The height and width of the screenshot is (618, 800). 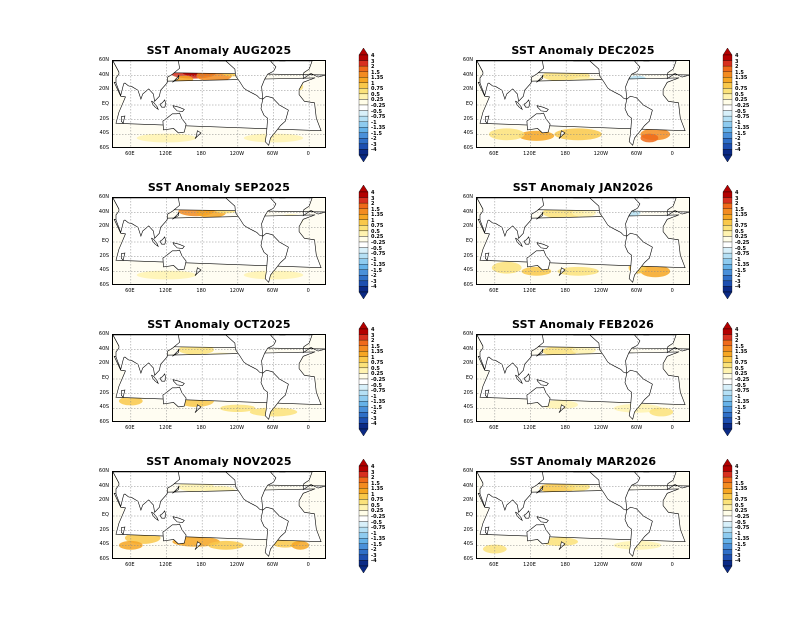 I want to click on colorbar-label: -1.5, so click(x=376, y=544).